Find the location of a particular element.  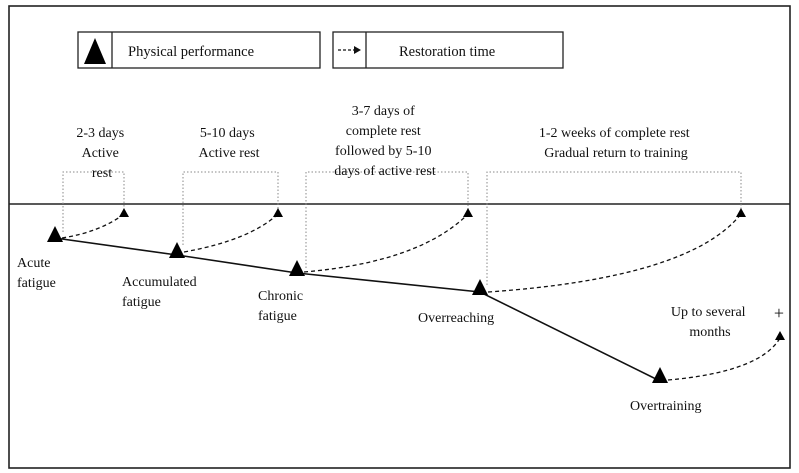

stage-label-line: Chronic is located at coordinates (280, 296).